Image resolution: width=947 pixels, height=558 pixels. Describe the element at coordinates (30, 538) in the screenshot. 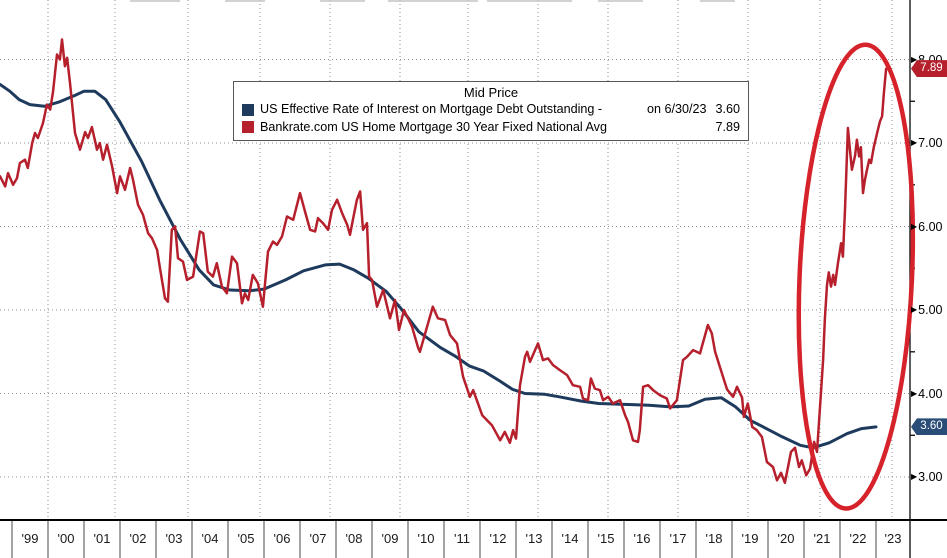

I see `x-axis-label: '99` at that location.